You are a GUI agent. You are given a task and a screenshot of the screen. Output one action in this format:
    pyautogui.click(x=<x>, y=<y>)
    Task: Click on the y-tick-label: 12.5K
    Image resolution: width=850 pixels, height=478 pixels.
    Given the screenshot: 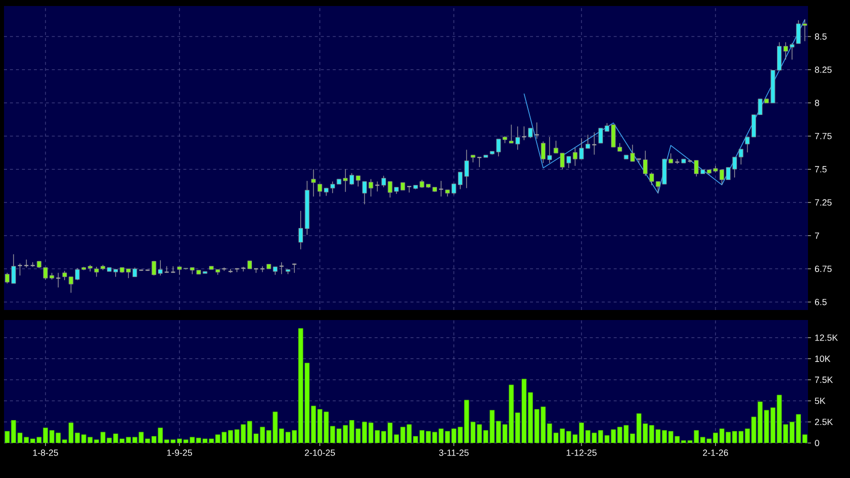 What is the action you would take?
    pyautogui.click(x=826, y=337)
    